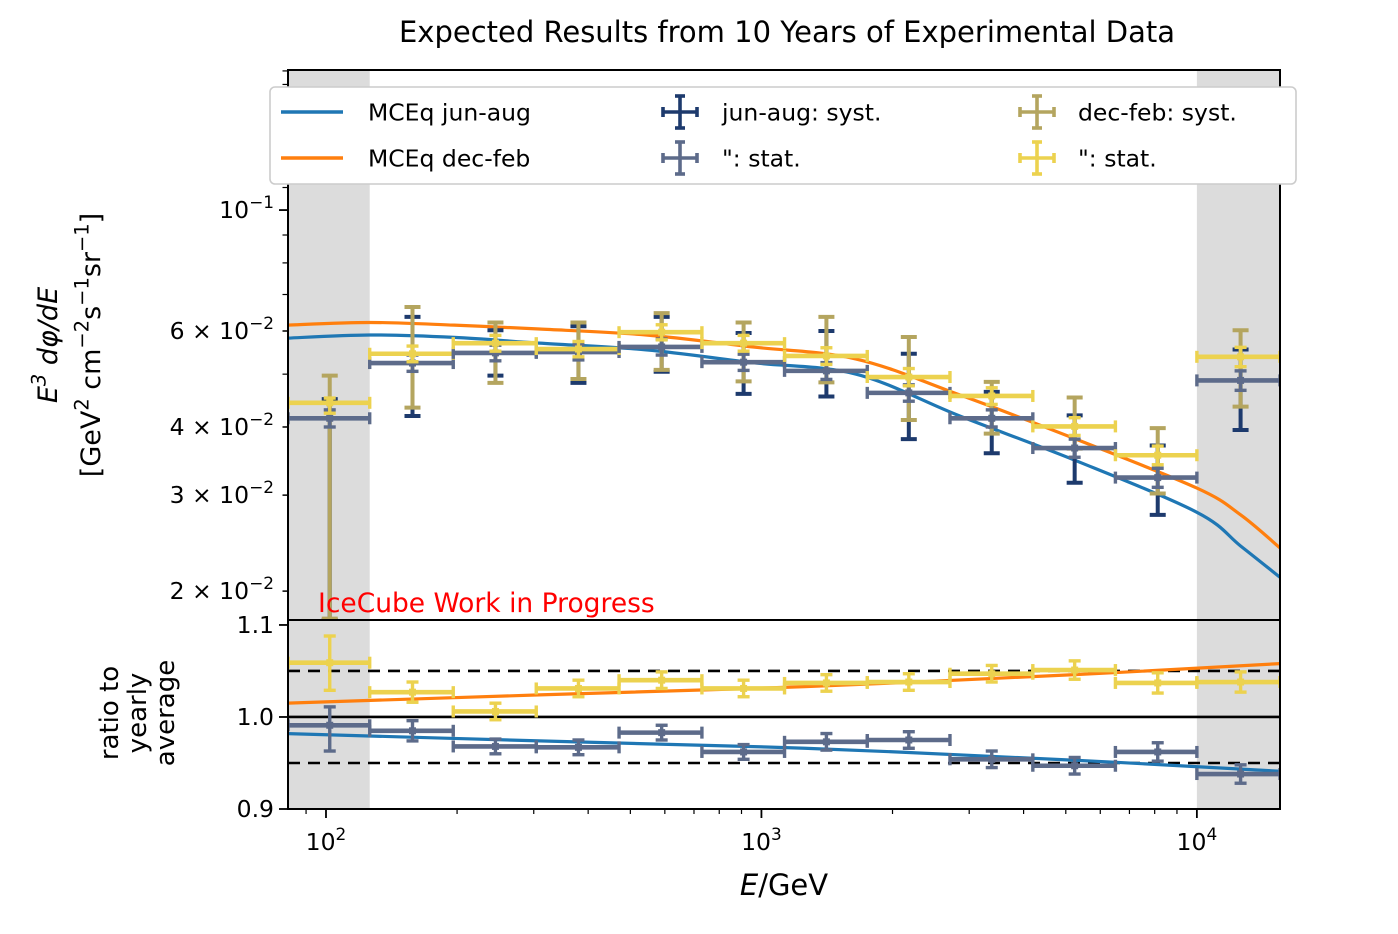  What do you see at coordinates (406, 113) in the screenshot?
I see `legend-item: MCEq jun-aug` at bounding box center [406, 113].